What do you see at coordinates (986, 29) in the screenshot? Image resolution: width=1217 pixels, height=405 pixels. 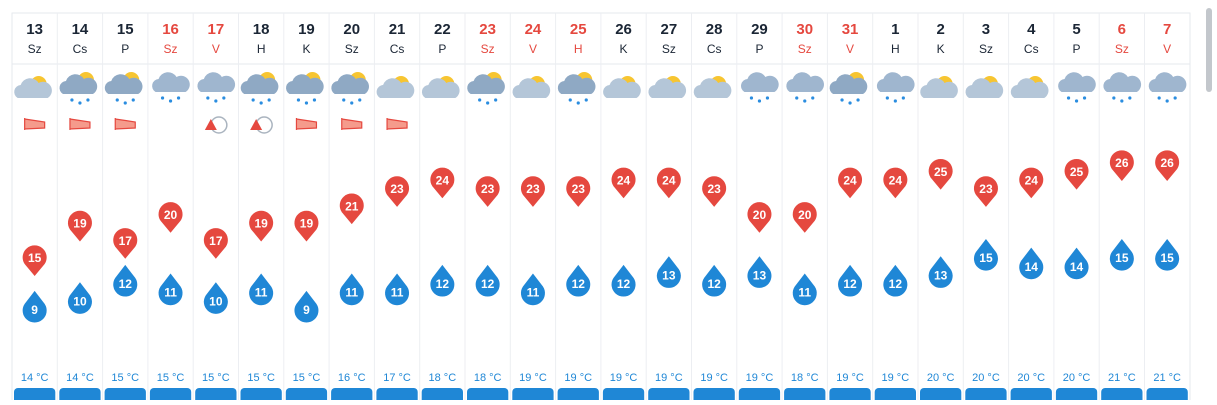 I see `day-number: 3` at bounding box center [986, 29].